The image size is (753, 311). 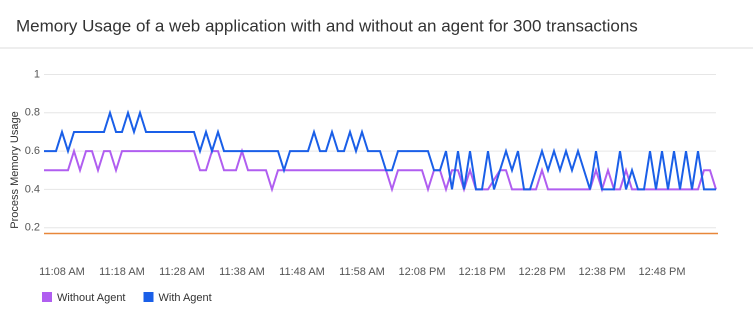 What do you see at coordinates (421, 272) in the screenshot?
I see `x-tick-label: 12:08 PM` at bounding box center [421, 272].